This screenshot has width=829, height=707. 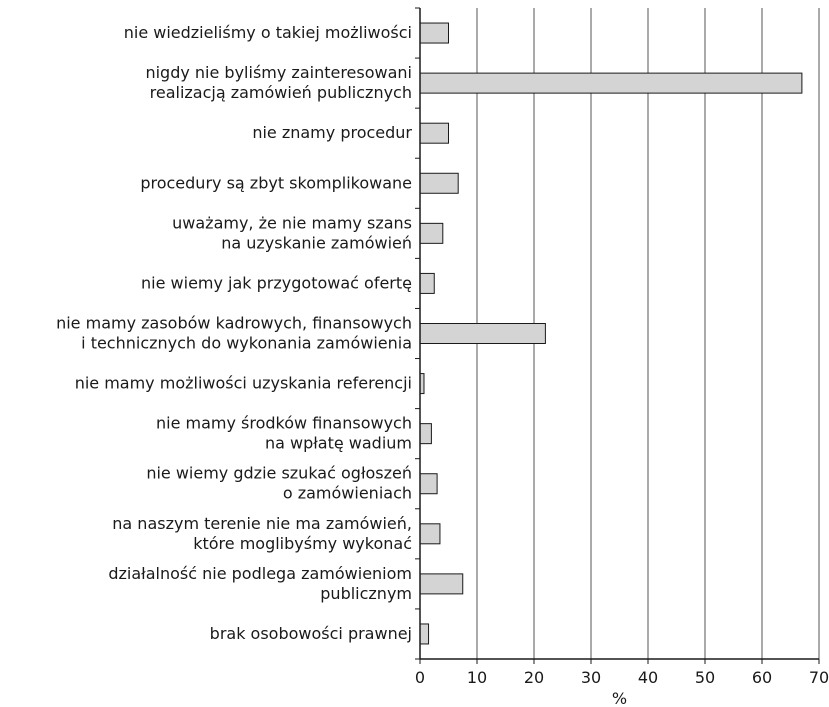 What do you see at coordinates (284, 423) in the screenshot?
I see `category-label-line: nie mamy środków finansowych` at bounding box center [284, 423].